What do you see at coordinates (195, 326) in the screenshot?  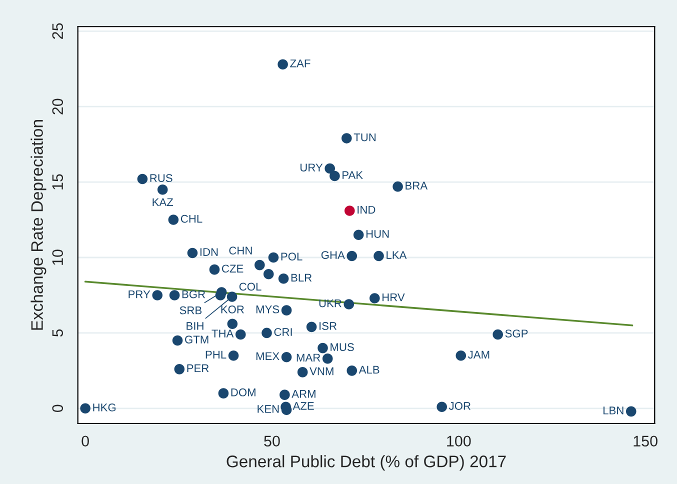 I see `annotation: BIH` at bounding box center [195, 326].